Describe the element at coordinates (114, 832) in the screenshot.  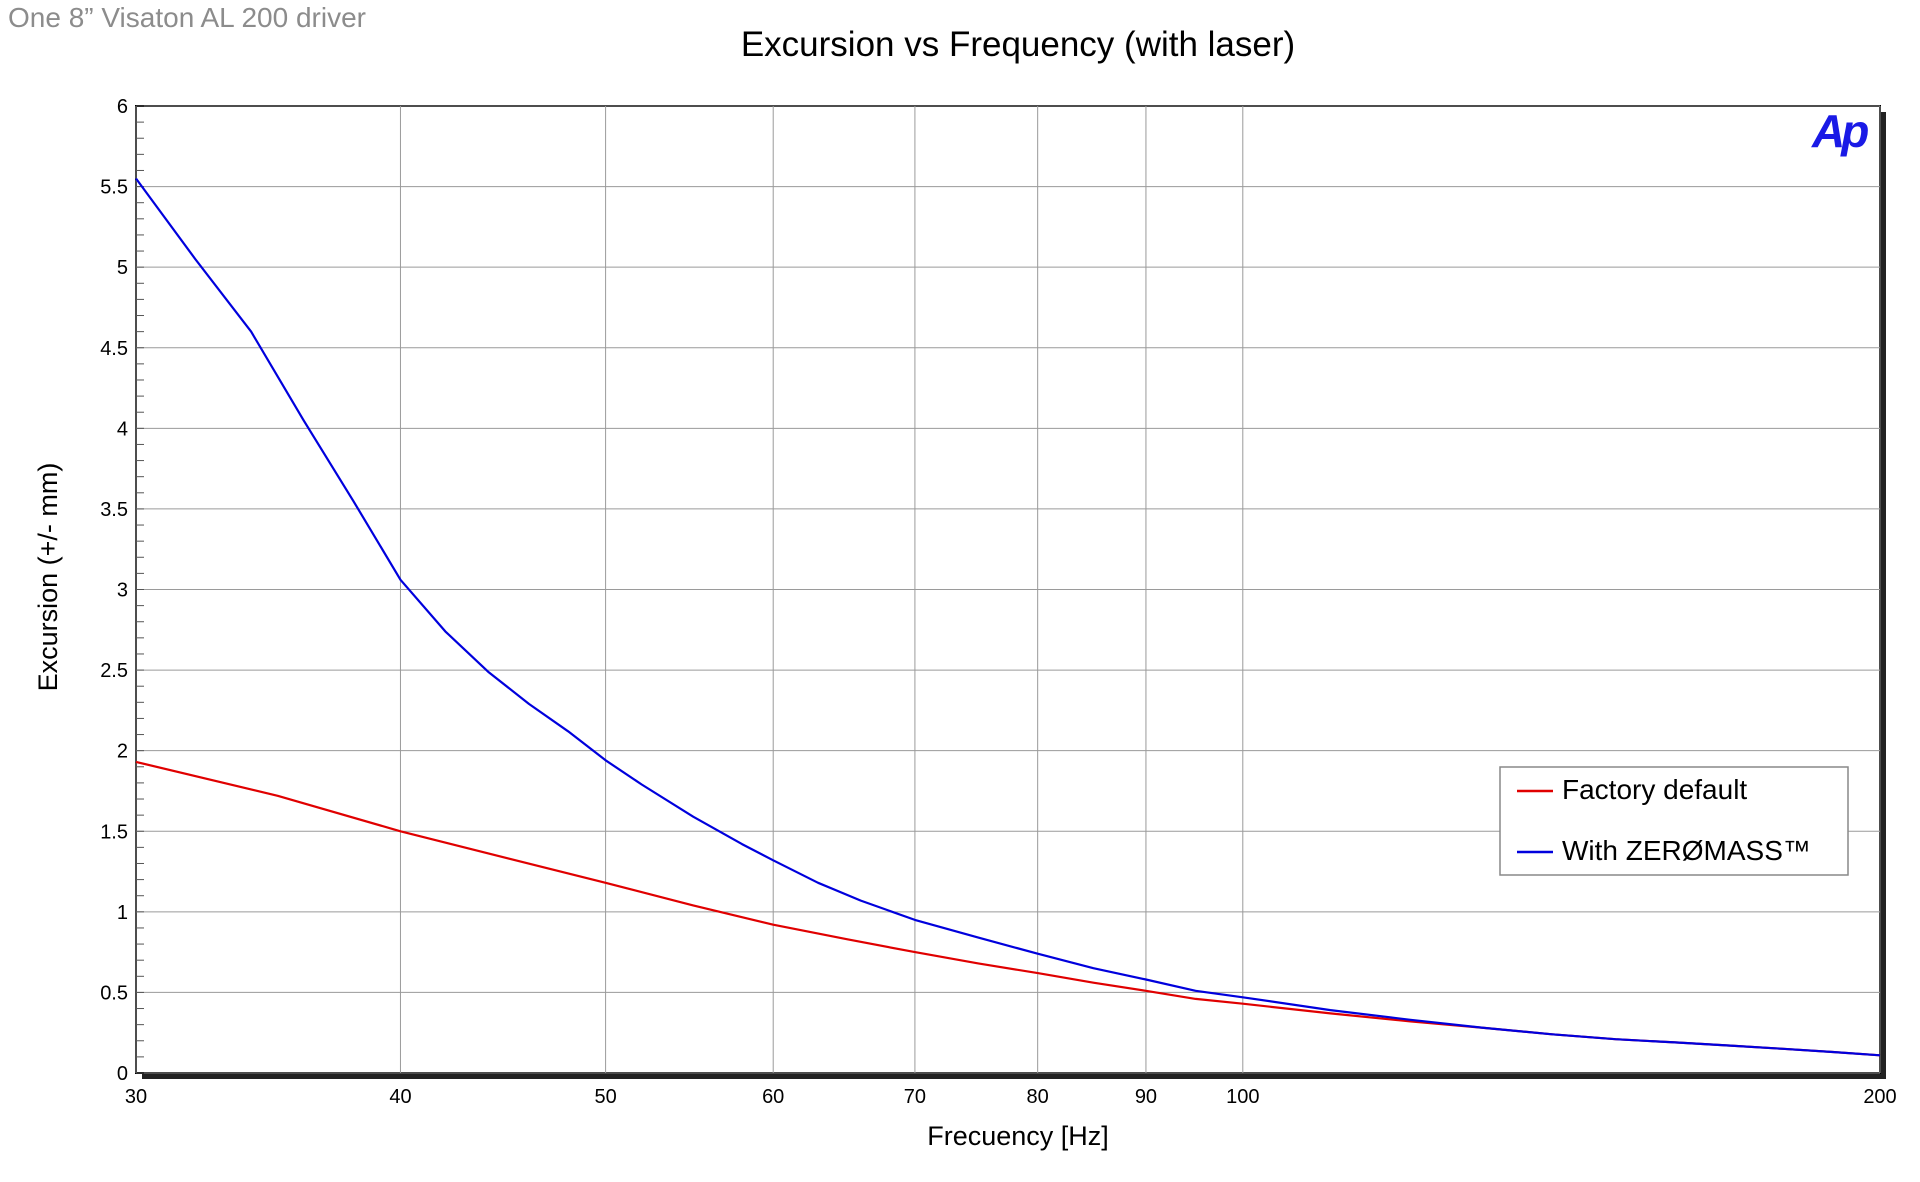
I see `y-tick-label: 1.5` at that location.